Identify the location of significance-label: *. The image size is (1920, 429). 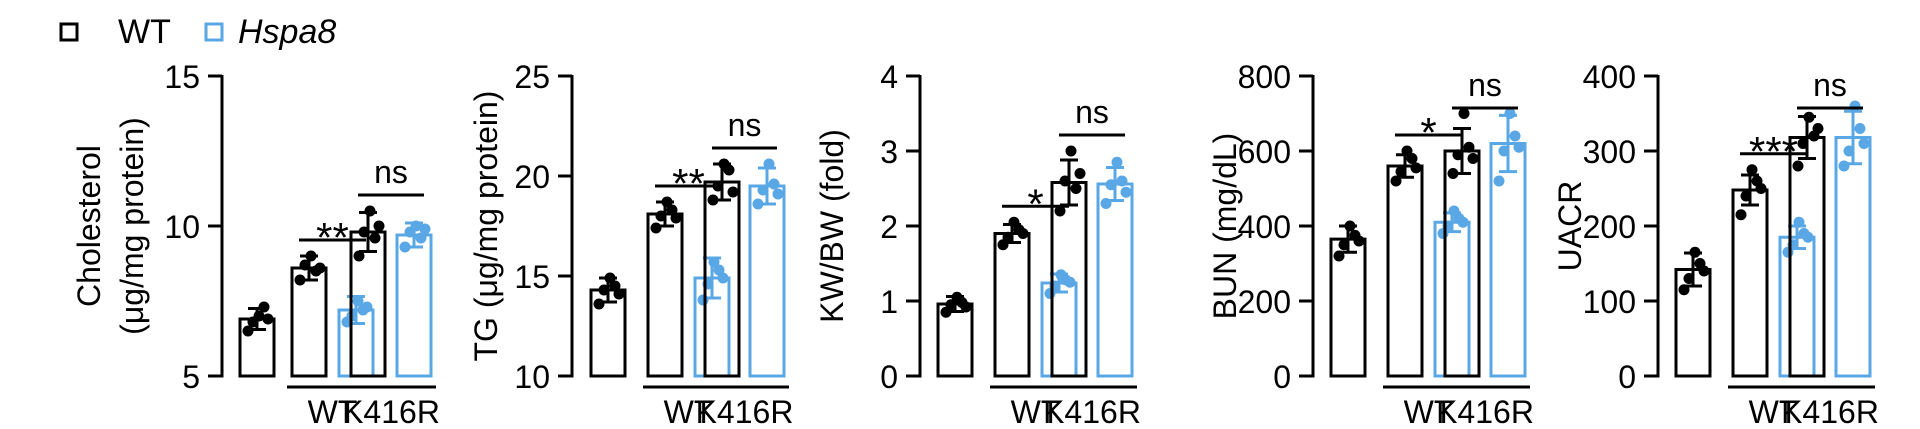
(1428, 132).